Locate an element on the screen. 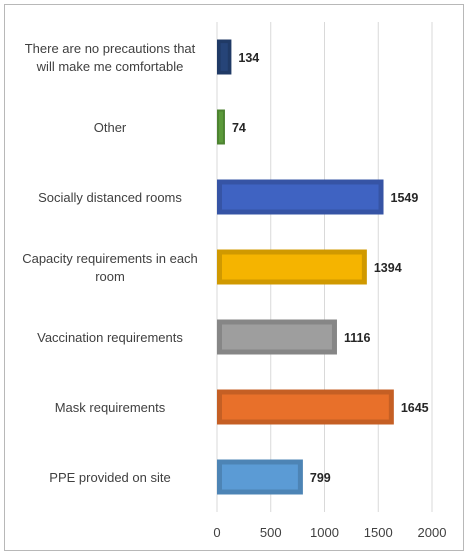  data-label: 134 is located at coordinates (248, 58).